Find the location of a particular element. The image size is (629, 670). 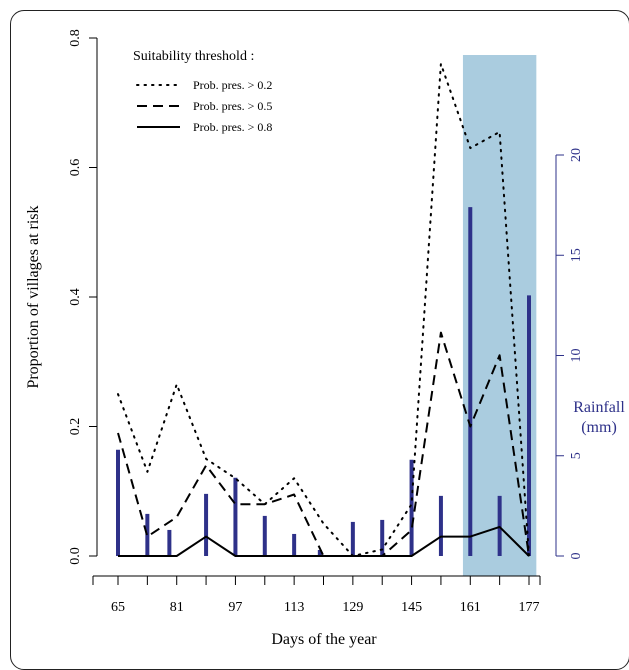

y2-tick-label: 5 is located at coordinates (576, 455).